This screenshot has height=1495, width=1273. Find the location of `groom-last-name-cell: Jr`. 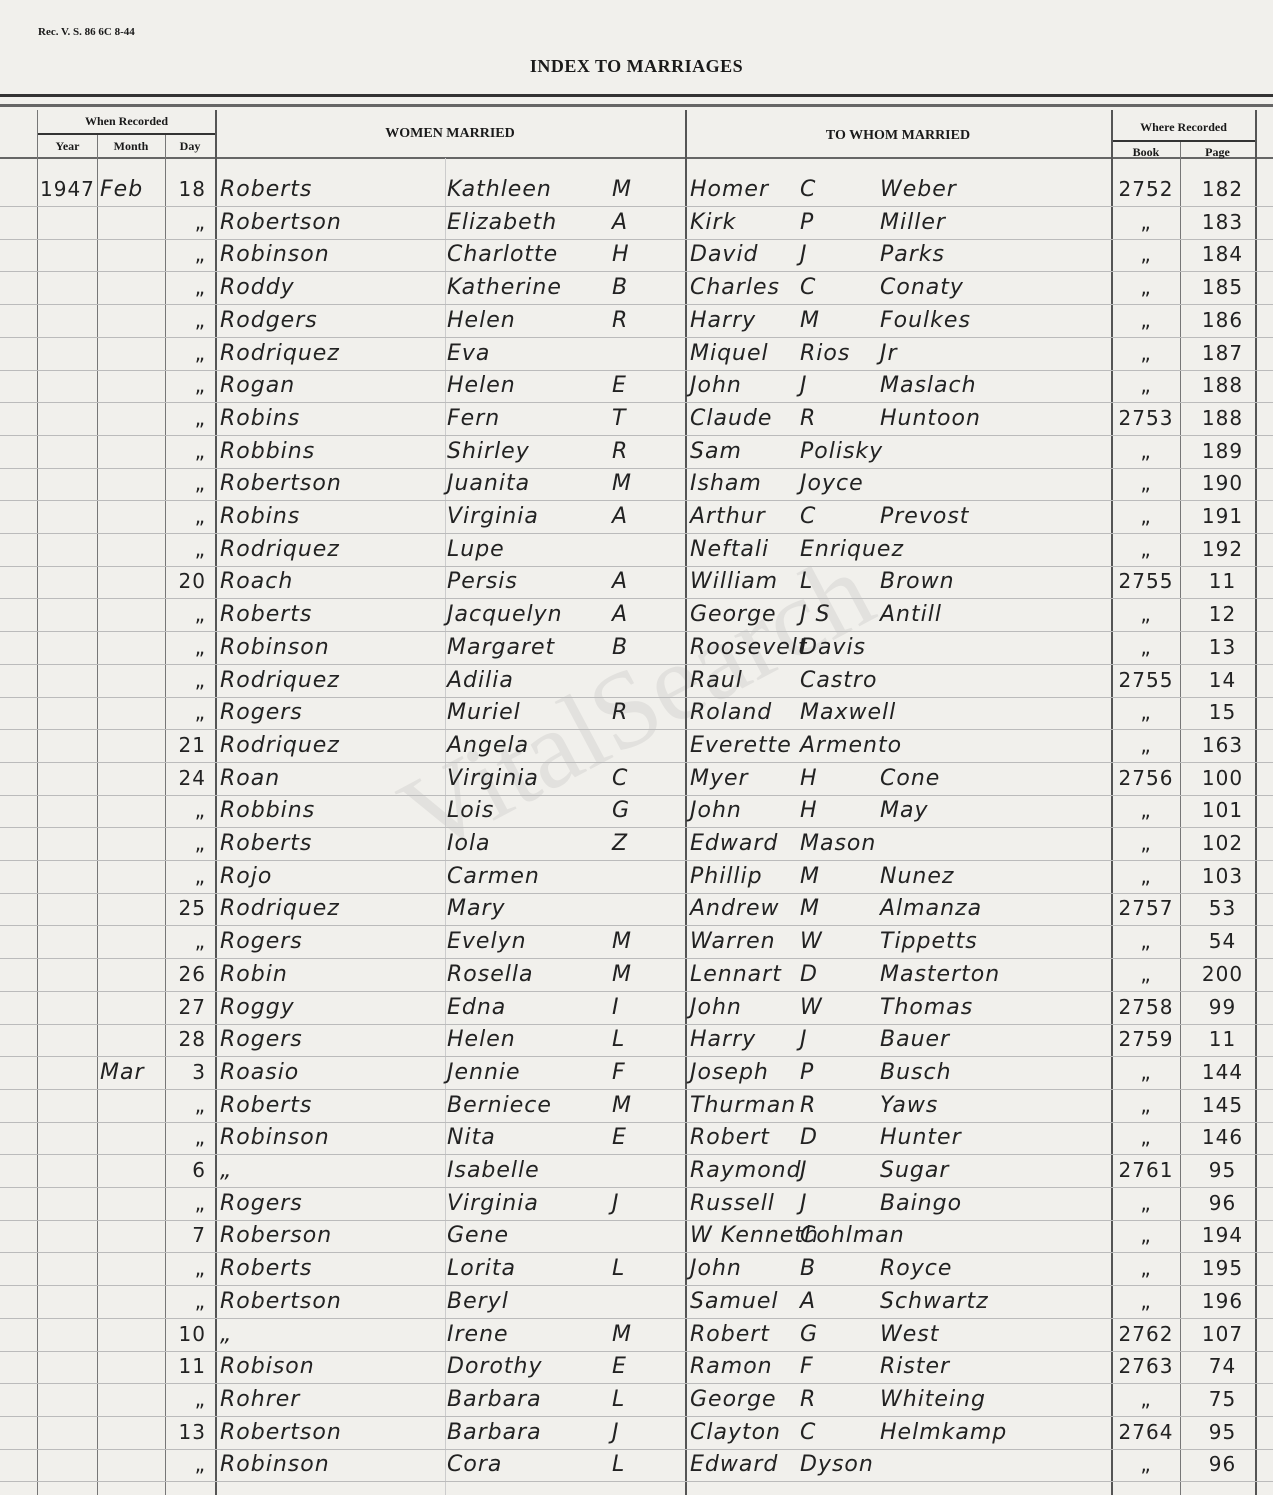

groom-last-name-cell: Jr is located at coordinates (889, 353).